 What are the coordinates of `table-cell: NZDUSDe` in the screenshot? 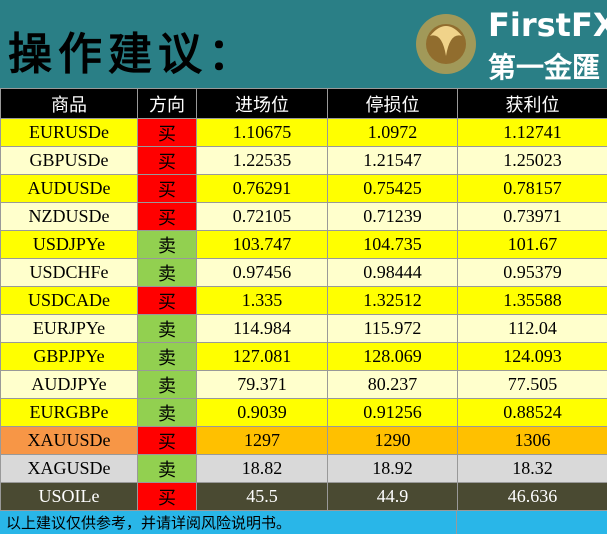 It's located at (69, 216).